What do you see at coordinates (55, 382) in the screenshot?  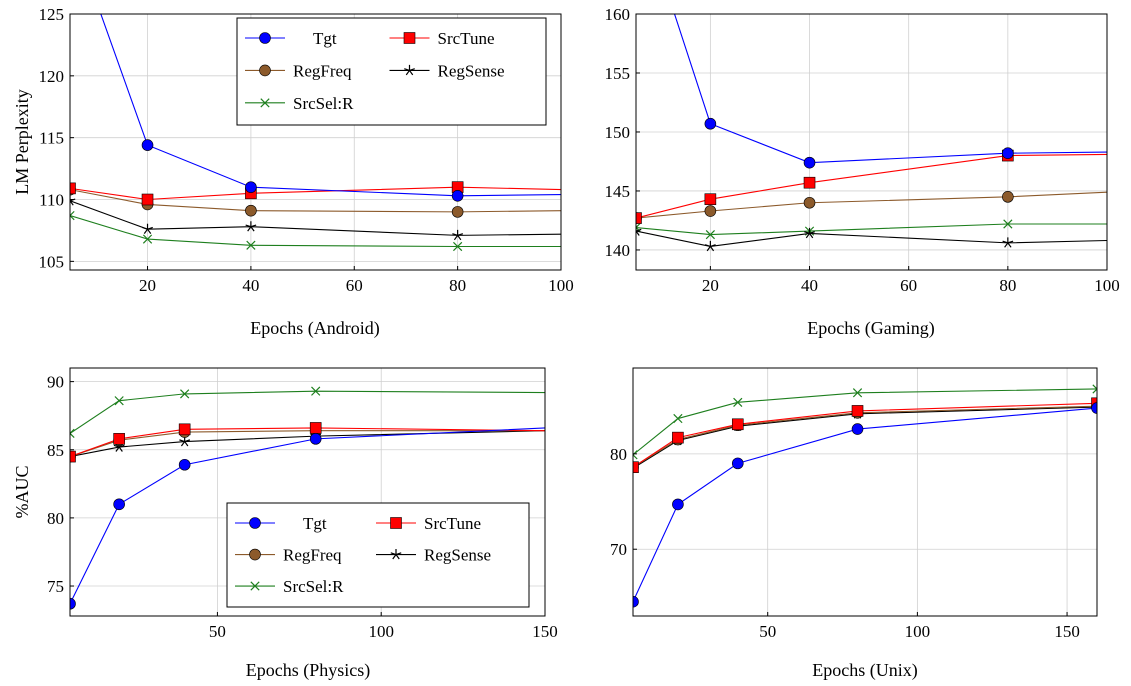 I see `y-tick-label: 90` at bounding box center [55, 382].